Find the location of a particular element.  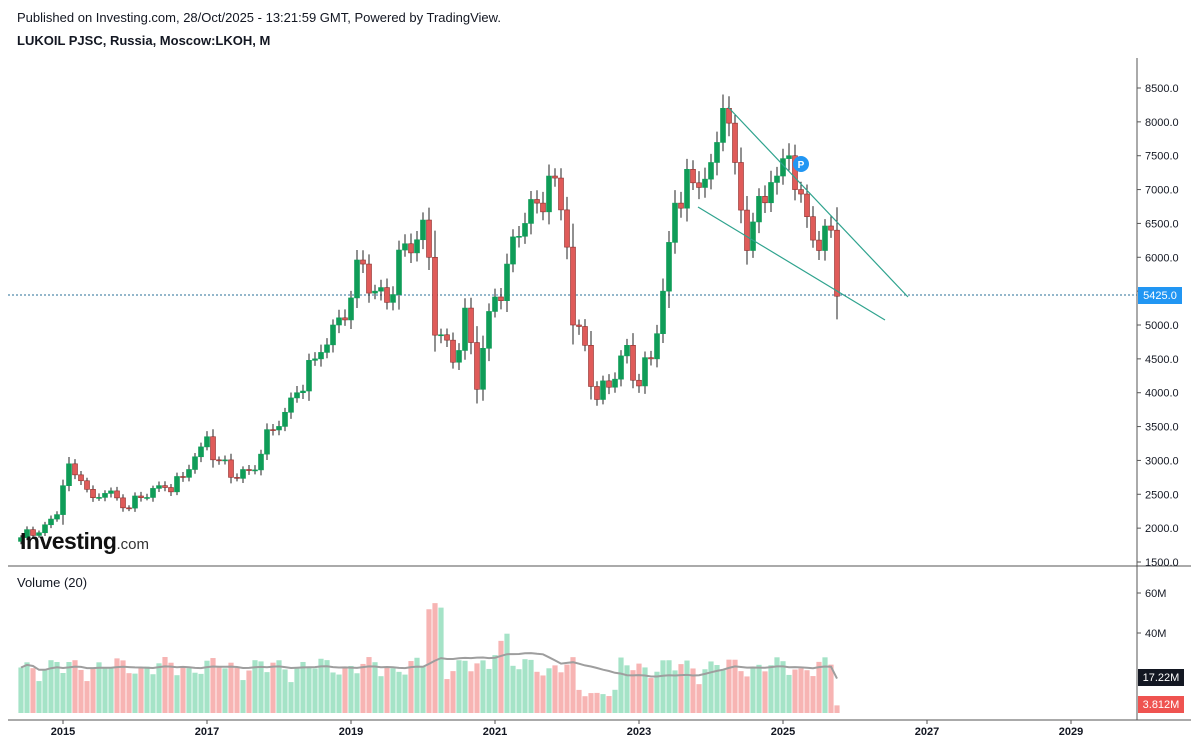

price-tick-label: 2500.0 is located at coordinates (1162, 495).